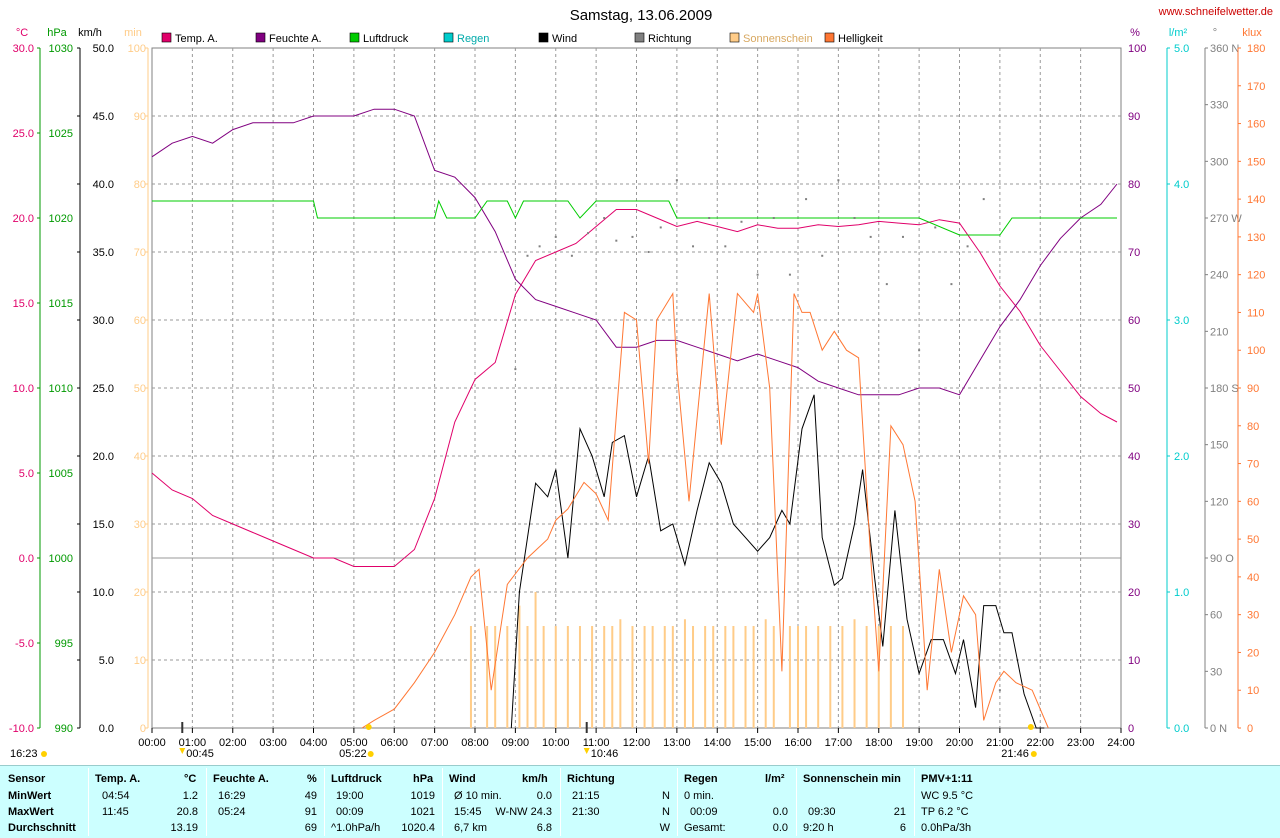 The image size is (1280, 838). What do you see at coordinates (140, 593) in the screenshot?
I see `sunshine-tick-label: 20` at bounding box center [140, 593].